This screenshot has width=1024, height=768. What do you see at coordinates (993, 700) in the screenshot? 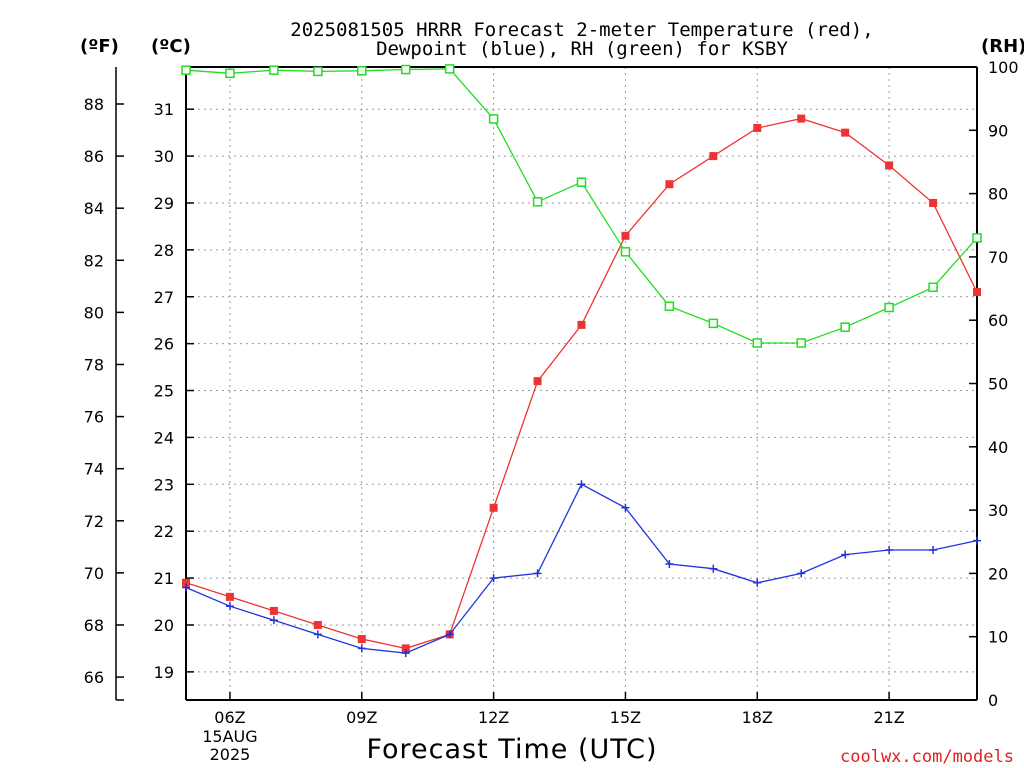
I see `rh-tick-label-0: 0` at bounding box center [993, 700].